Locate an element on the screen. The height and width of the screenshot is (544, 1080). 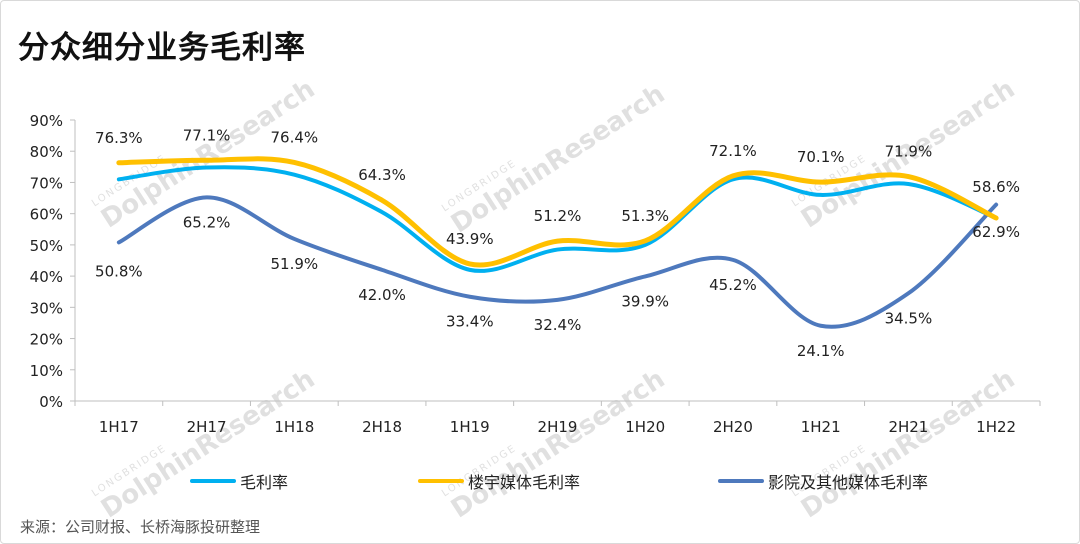
data-label-cinema-media: 32.4% is located at coordinates (558, 325).